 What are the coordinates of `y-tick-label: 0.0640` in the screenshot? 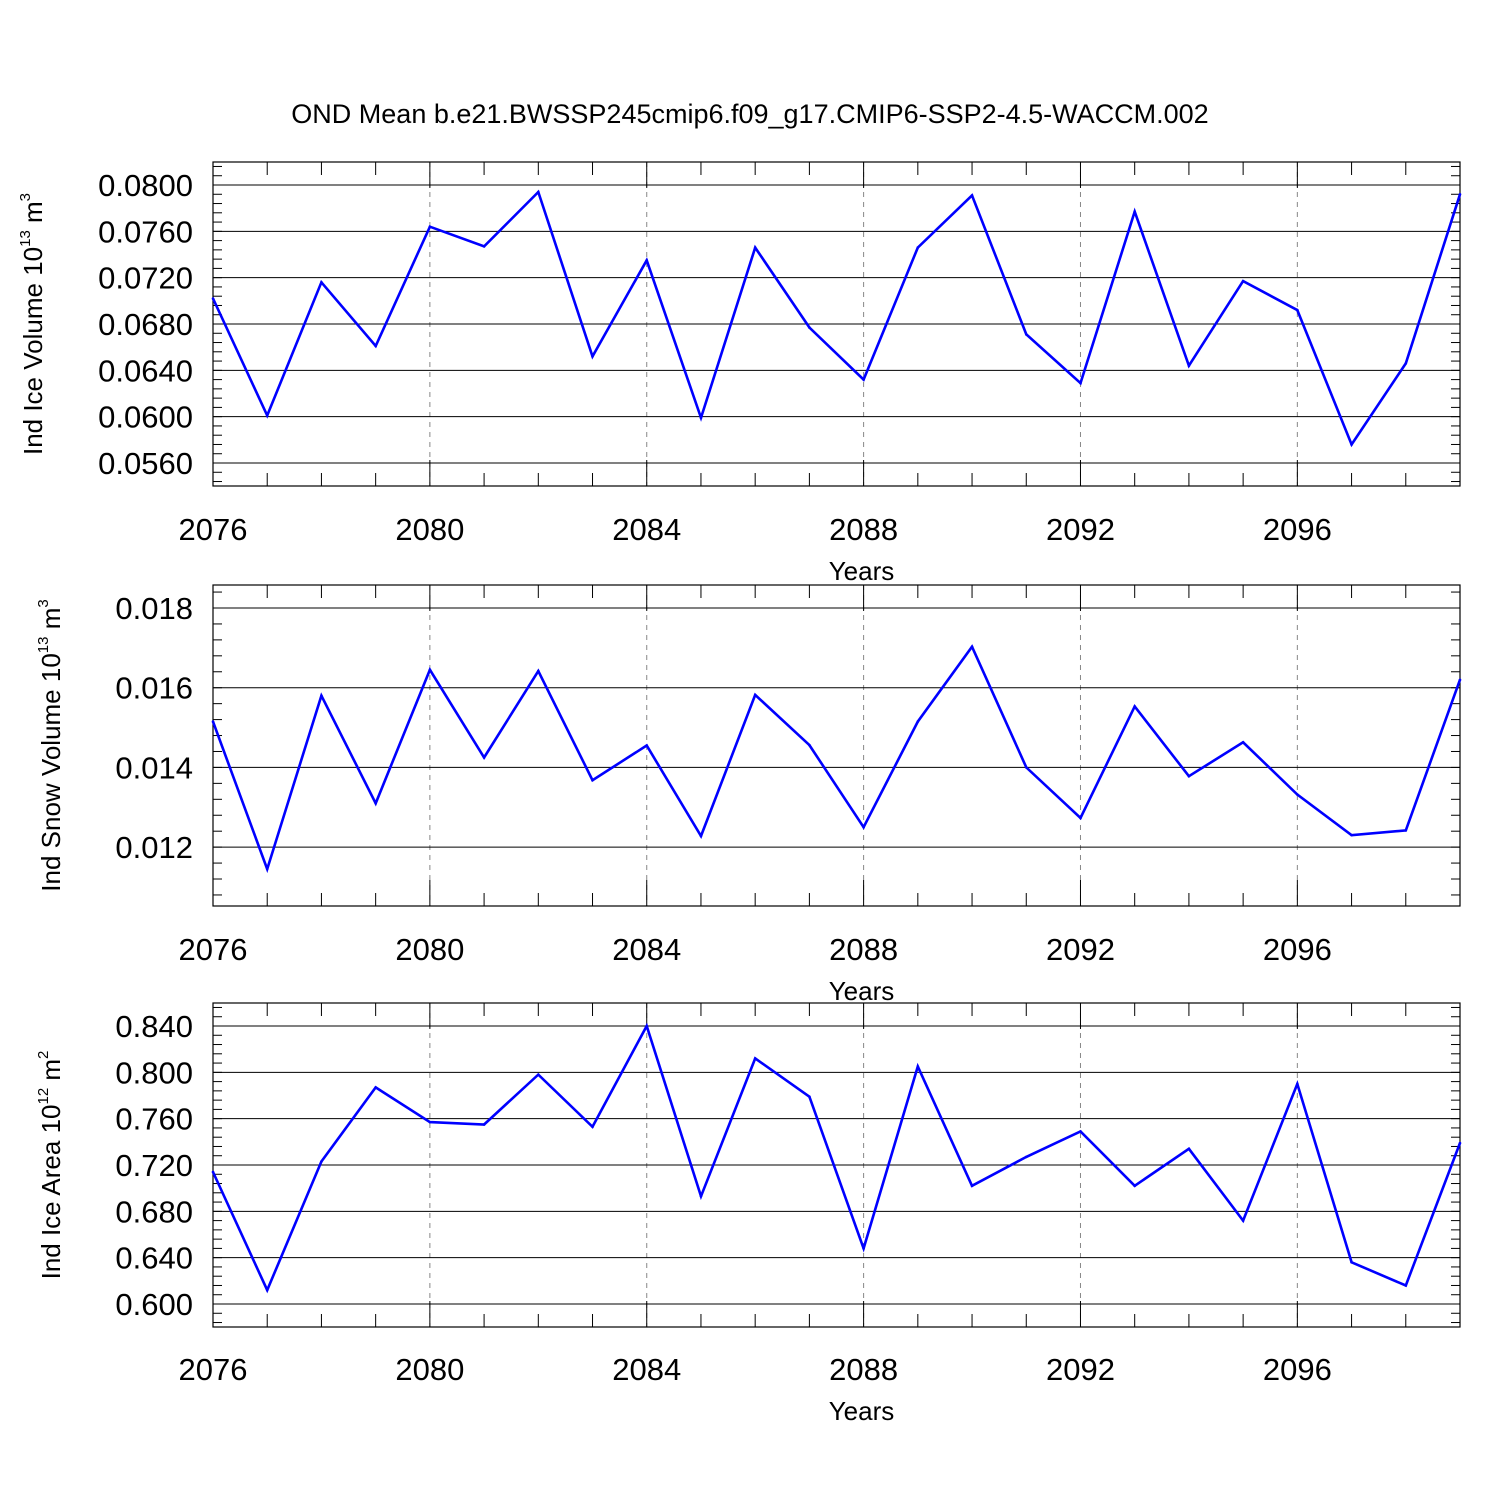 It's located at (145, 370).